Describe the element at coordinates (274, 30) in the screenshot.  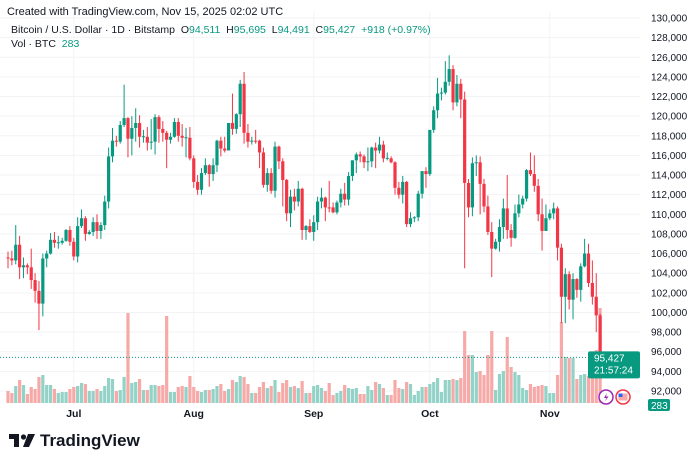
I see `low-label: L` at that location.